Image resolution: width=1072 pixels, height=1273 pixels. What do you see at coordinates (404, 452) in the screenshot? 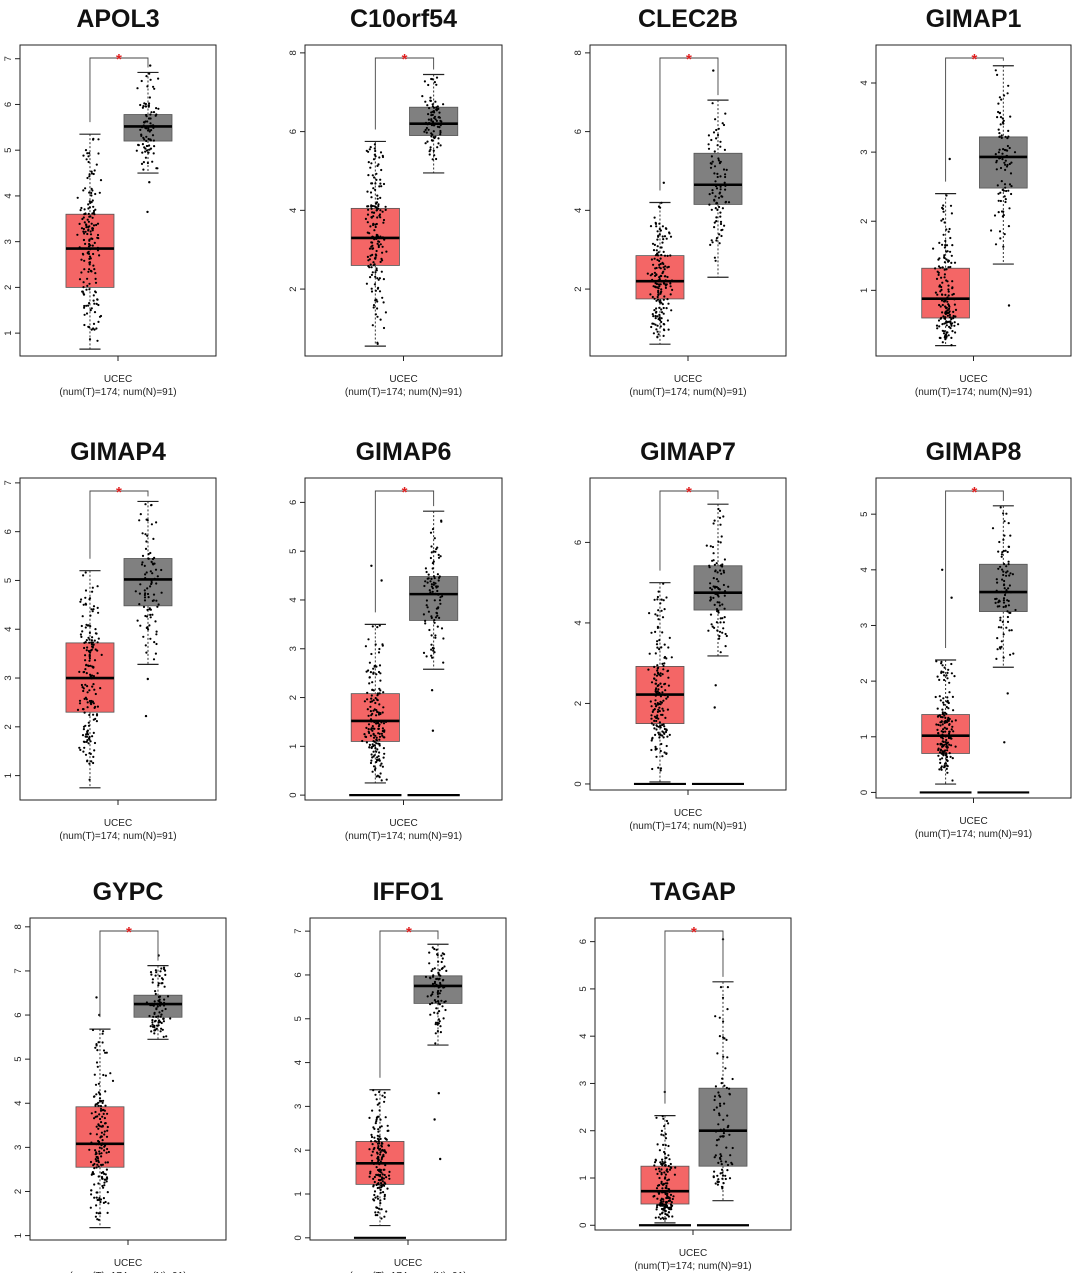
I see `chart-title: GIMAP6` at bounding box center [404, 452].